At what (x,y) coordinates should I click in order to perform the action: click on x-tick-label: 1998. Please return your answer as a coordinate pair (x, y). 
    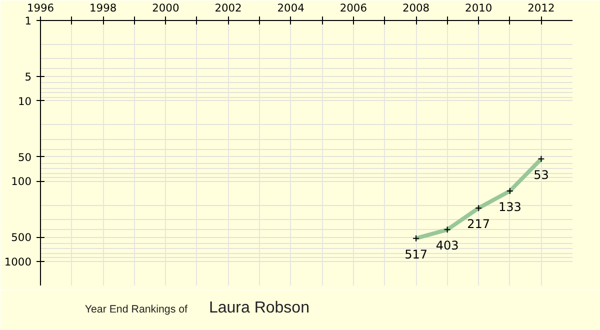
    Looking at the image, I should click on (103, 8).